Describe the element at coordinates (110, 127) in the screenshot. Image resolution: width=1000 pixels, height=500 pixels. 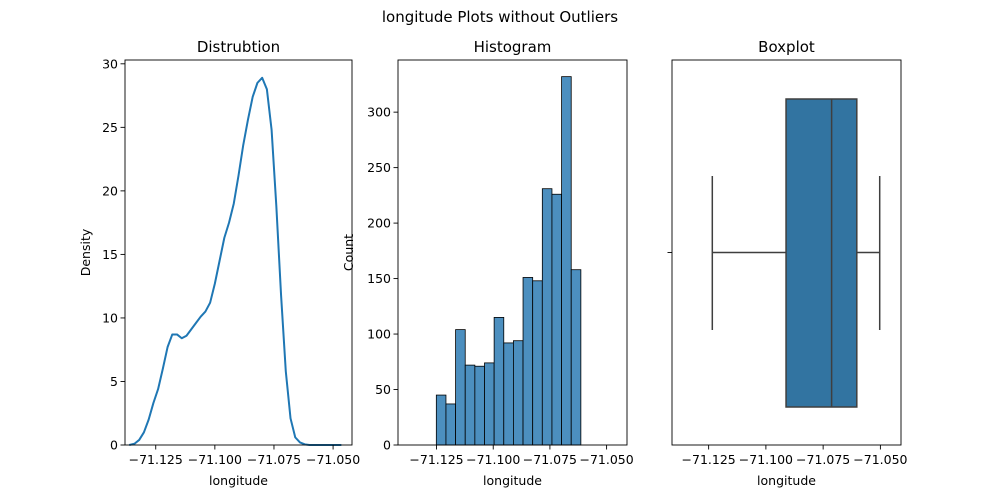
I see `y-tick-label: 25` at that location.